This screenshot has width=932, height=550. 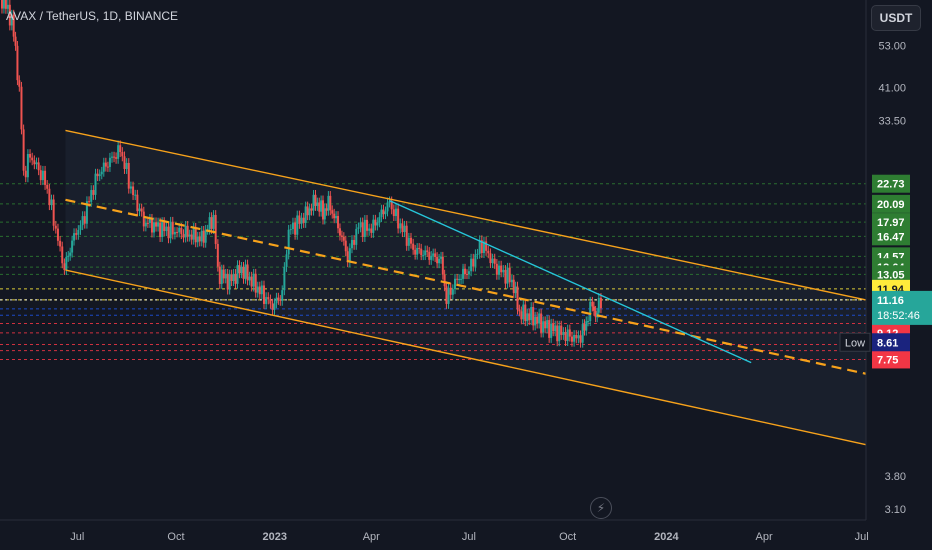 I want to click on trendline, so click(x=570, y=281).